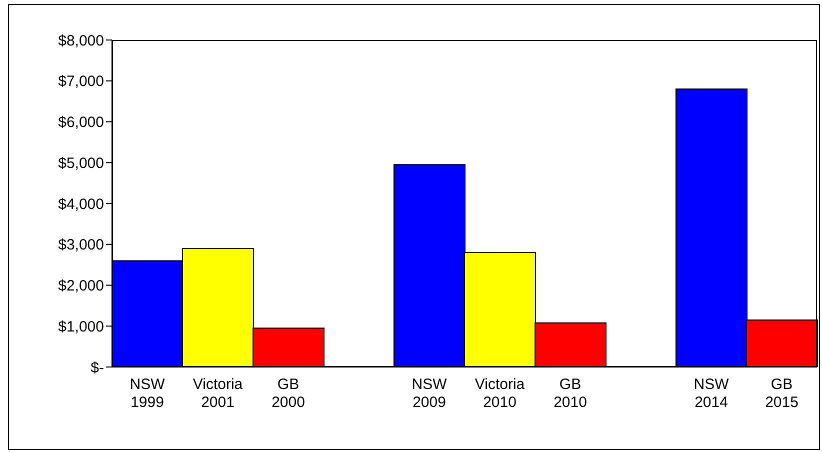  Describe the element at coordinates (148, 393) in the screenshot. I see `x-tick-label: NSW 1999` at that location.